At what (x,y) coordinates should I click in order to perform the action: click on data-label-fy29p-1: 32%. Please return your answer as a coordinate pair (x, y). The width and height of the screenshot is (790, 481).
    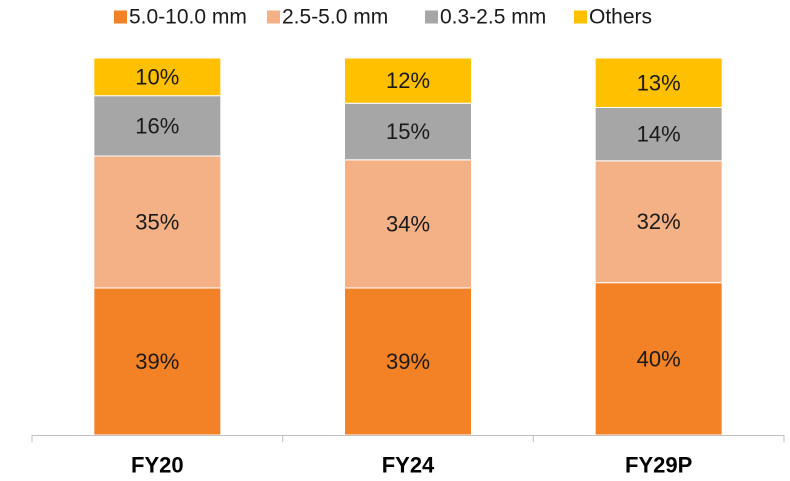
    Looking at the image, I should click on (659, 221).